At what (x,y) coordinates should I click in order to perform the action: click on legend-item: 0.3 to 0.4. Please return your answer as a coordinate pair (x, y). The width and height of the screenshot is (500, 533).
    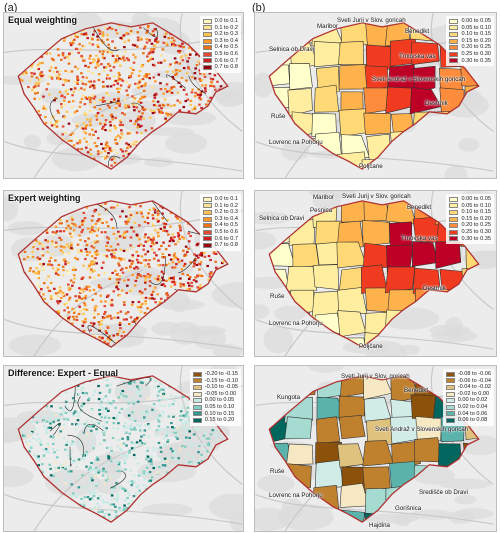
    Looking at the image, I should click on (220, 219).